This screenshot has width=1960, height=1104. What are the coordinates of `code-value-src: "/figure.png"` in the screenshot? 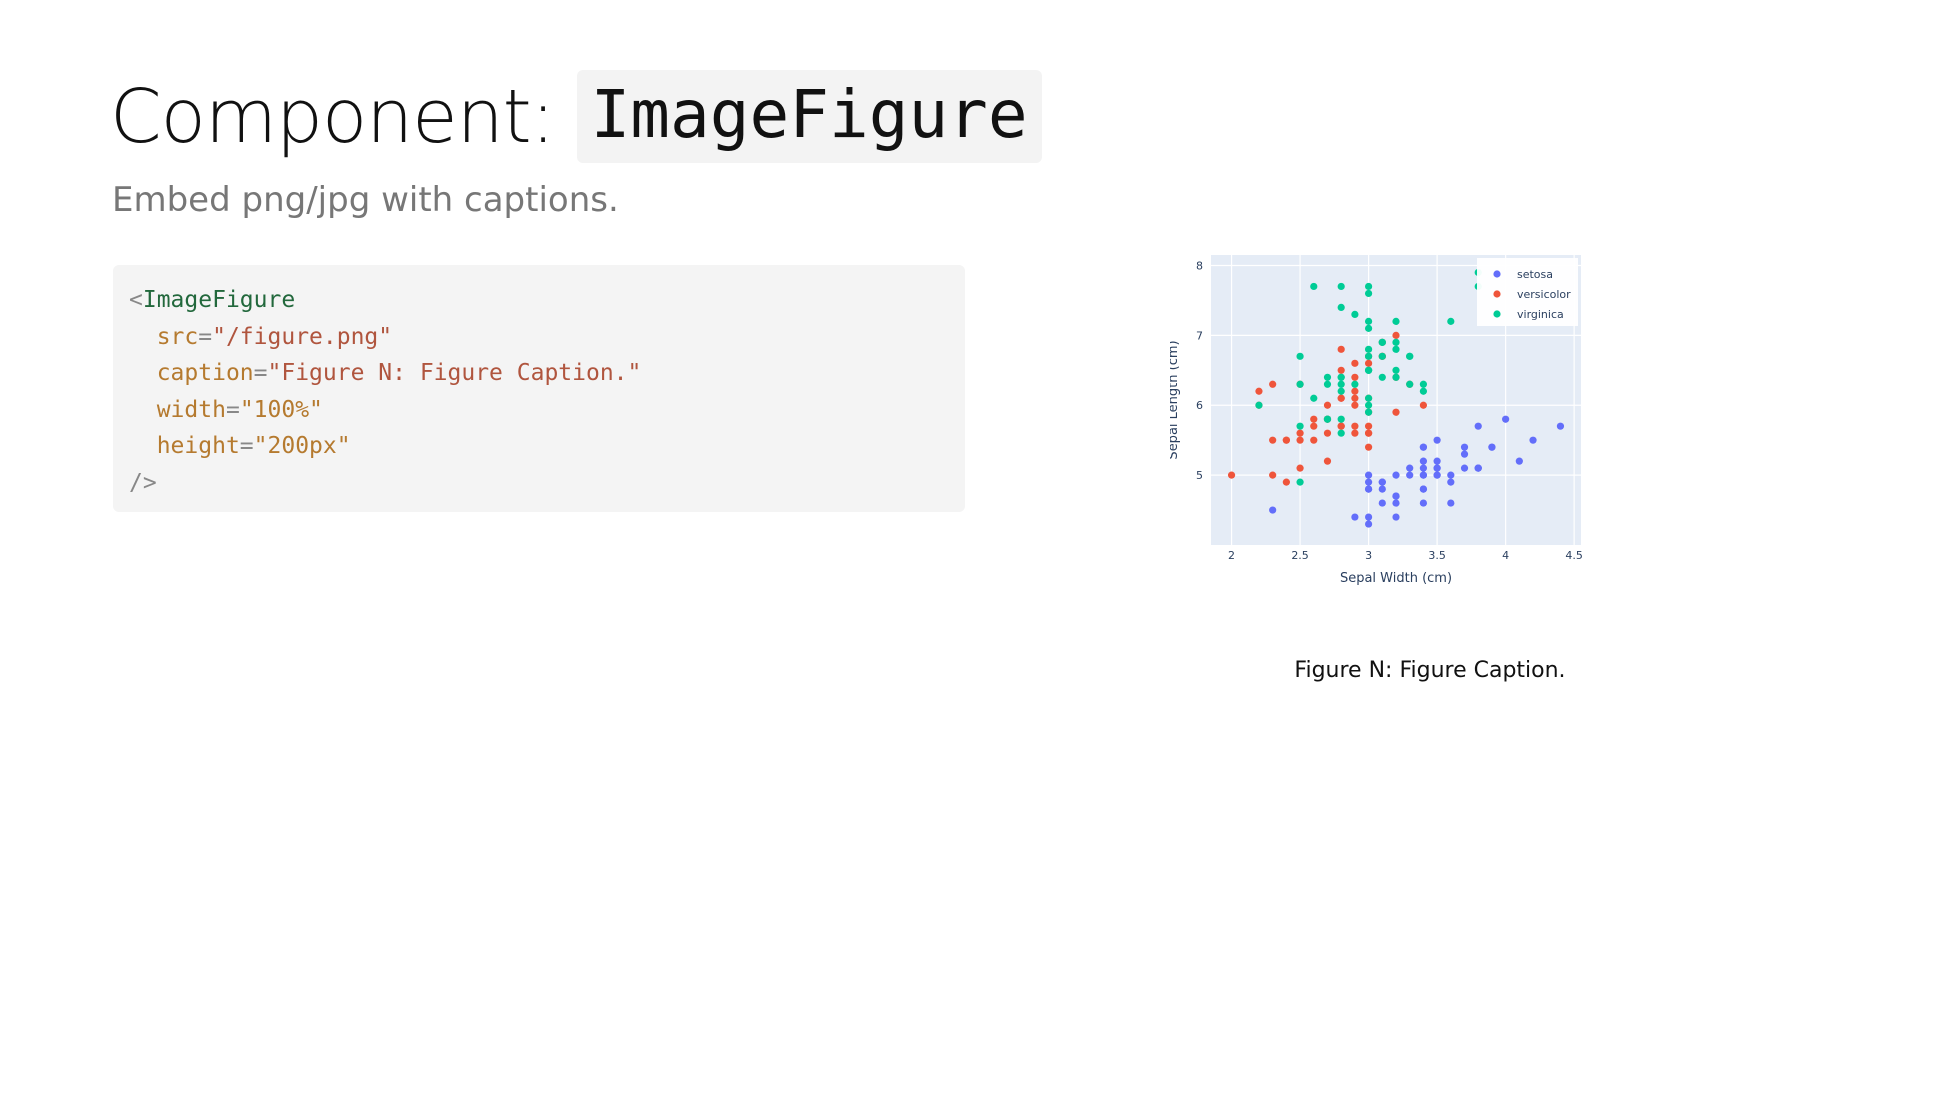 It's located at (302, 336).